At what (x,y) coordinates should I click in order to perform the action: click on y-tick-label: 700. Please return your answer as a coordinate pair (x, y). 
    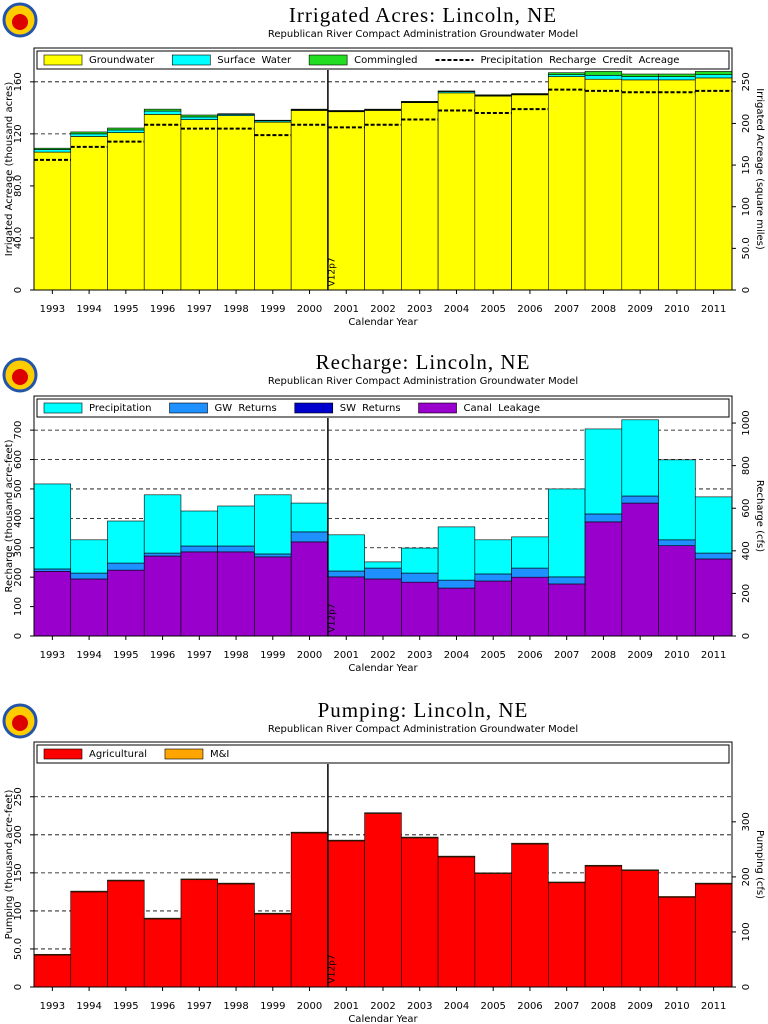
    Looking at the image, I should click on (18, 430).